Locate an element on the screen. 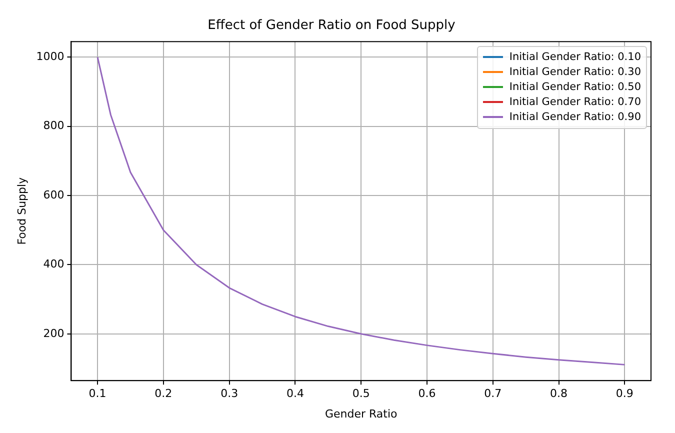 This screenshot has width=675, height=433. legend-label: Initial Gender Ratio: 0.90 is located at coordinates (575, 117).